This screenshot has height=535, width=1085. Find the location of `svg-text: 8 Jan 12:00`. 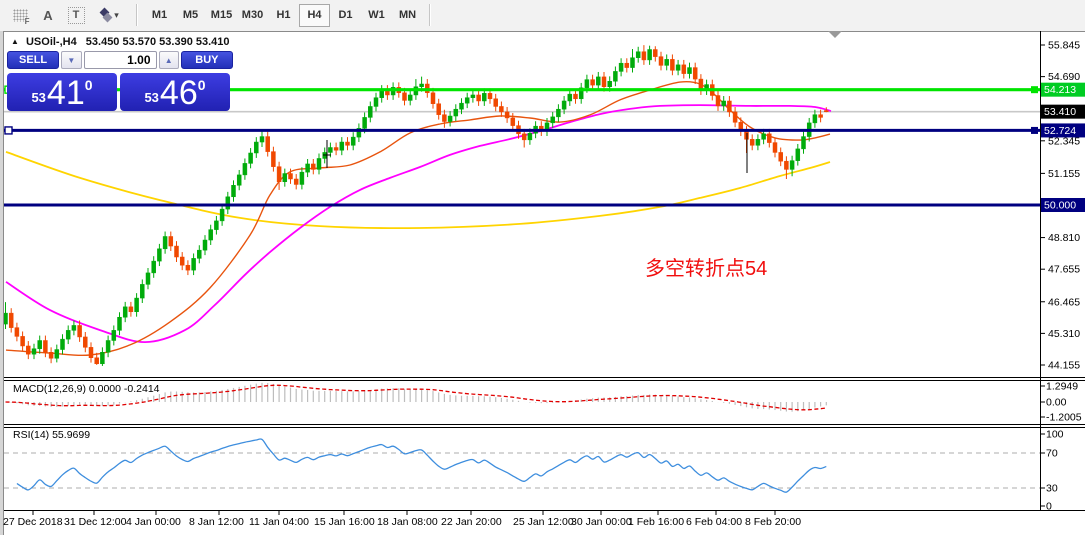

svg-text: 8 Jan 12:00 is located at coordinates (216, 522).